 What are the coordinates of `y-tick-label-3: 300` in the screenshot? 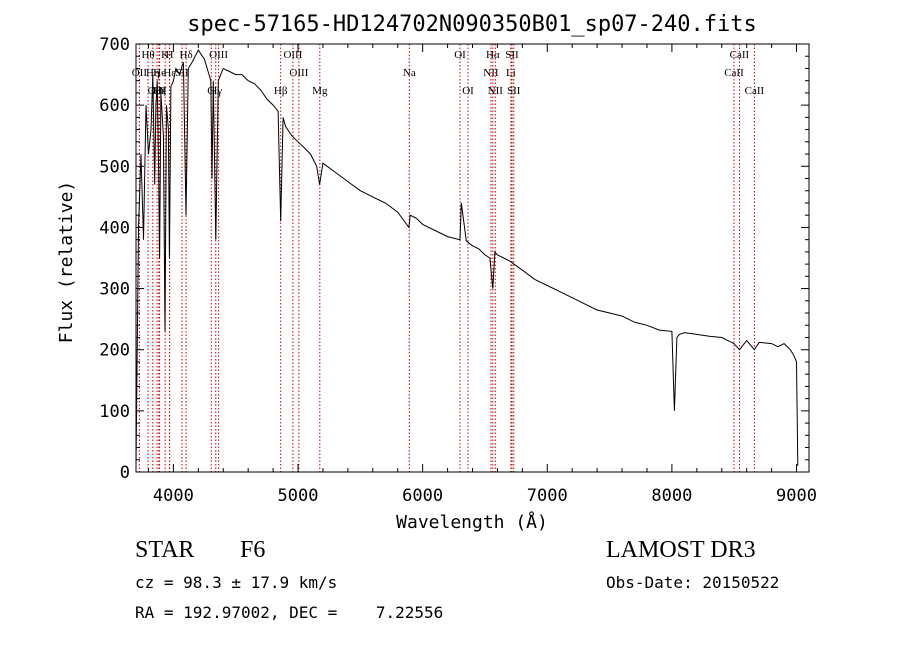 It's located at (114, 290).